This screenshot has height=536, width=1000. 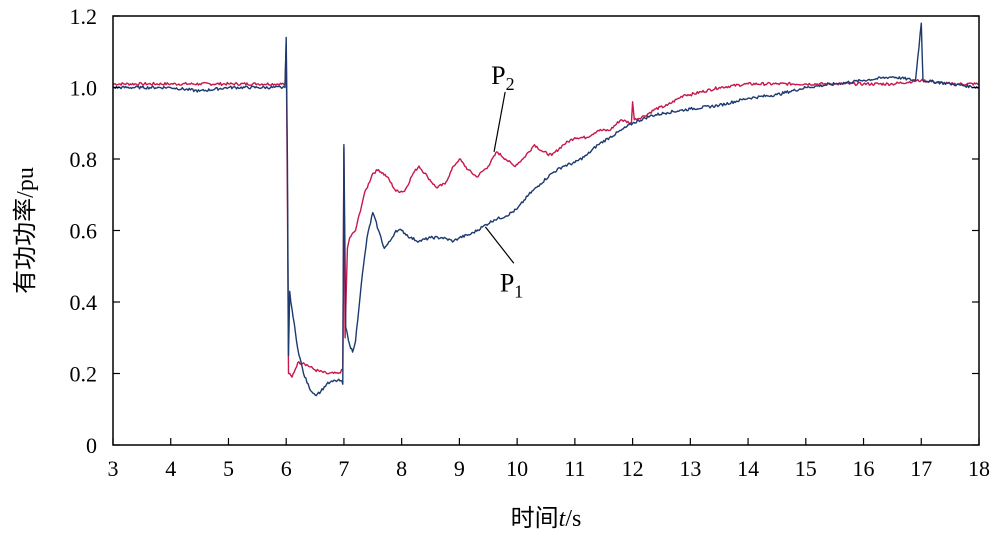 What do you see at coordinates (25, 230) in the screenshot?
I see `y-axis-title: 有功功率/pu` at bounding box center [25, 230].